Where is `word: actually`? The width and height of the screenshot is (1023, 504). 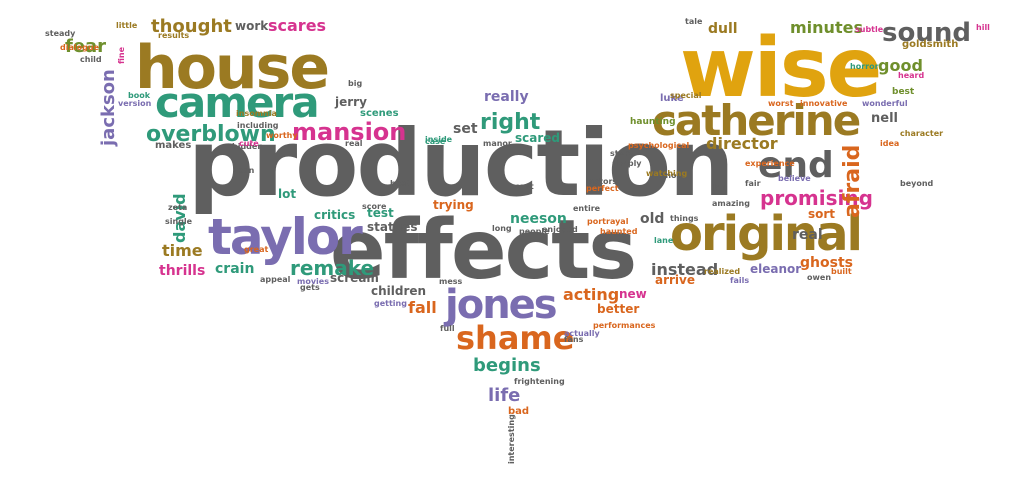 word: actually is located at coordinates (582, 333).